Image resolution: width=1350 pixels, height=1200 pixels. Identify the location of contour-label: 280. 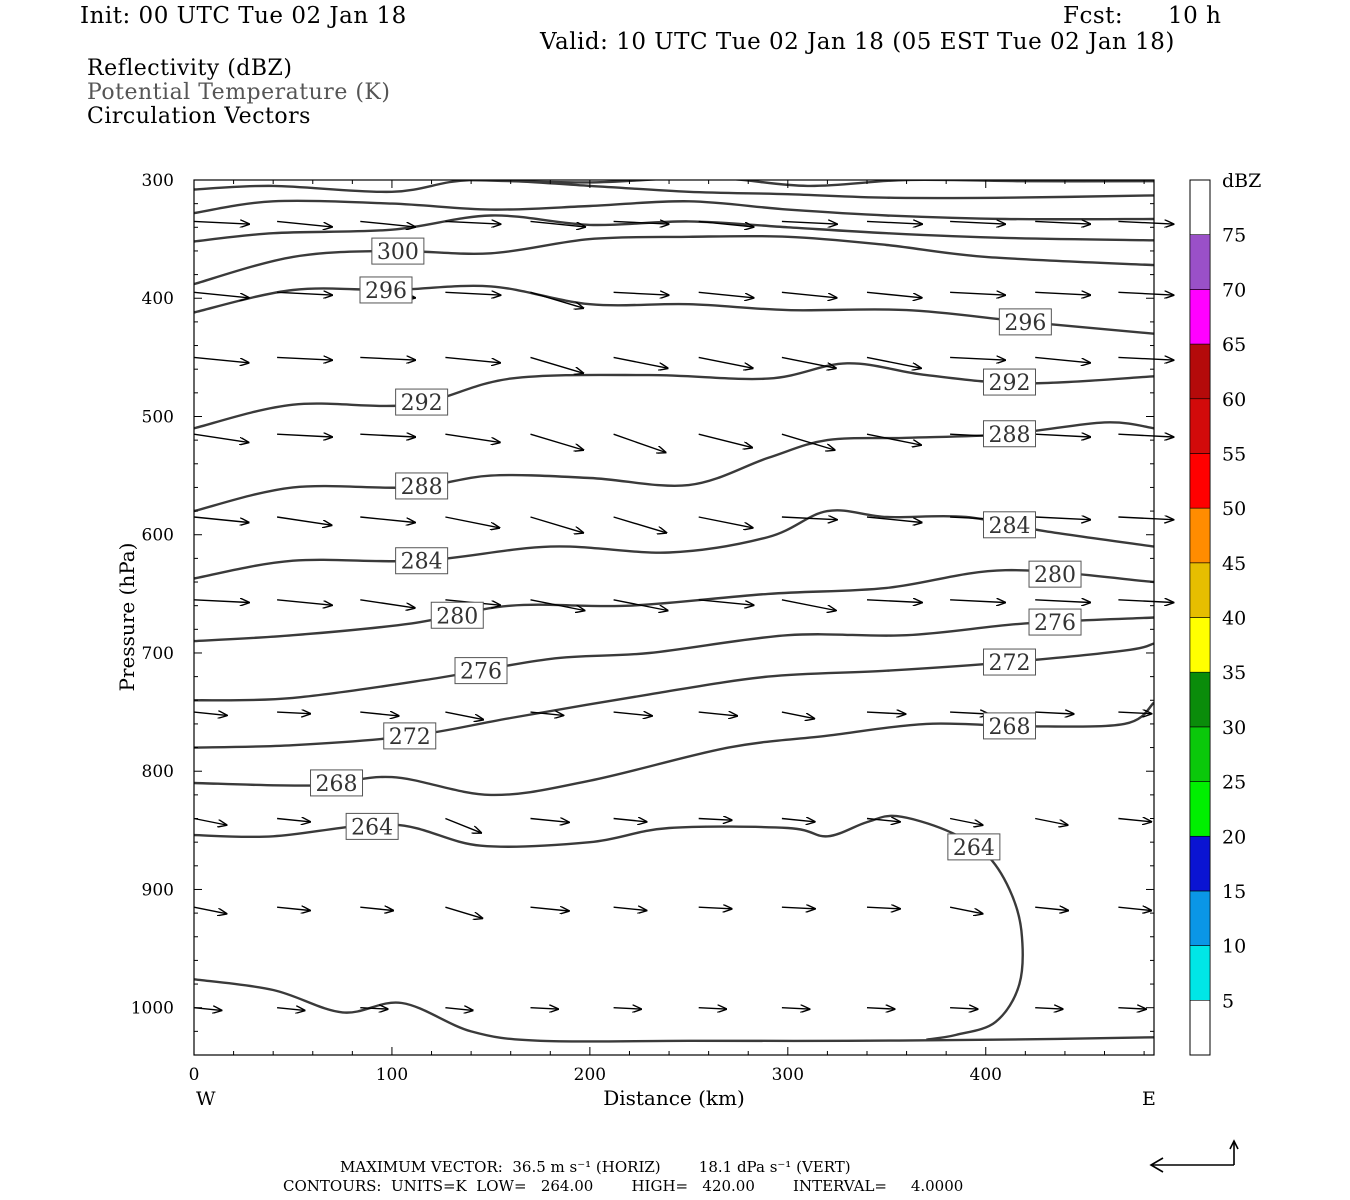
(457, 616).